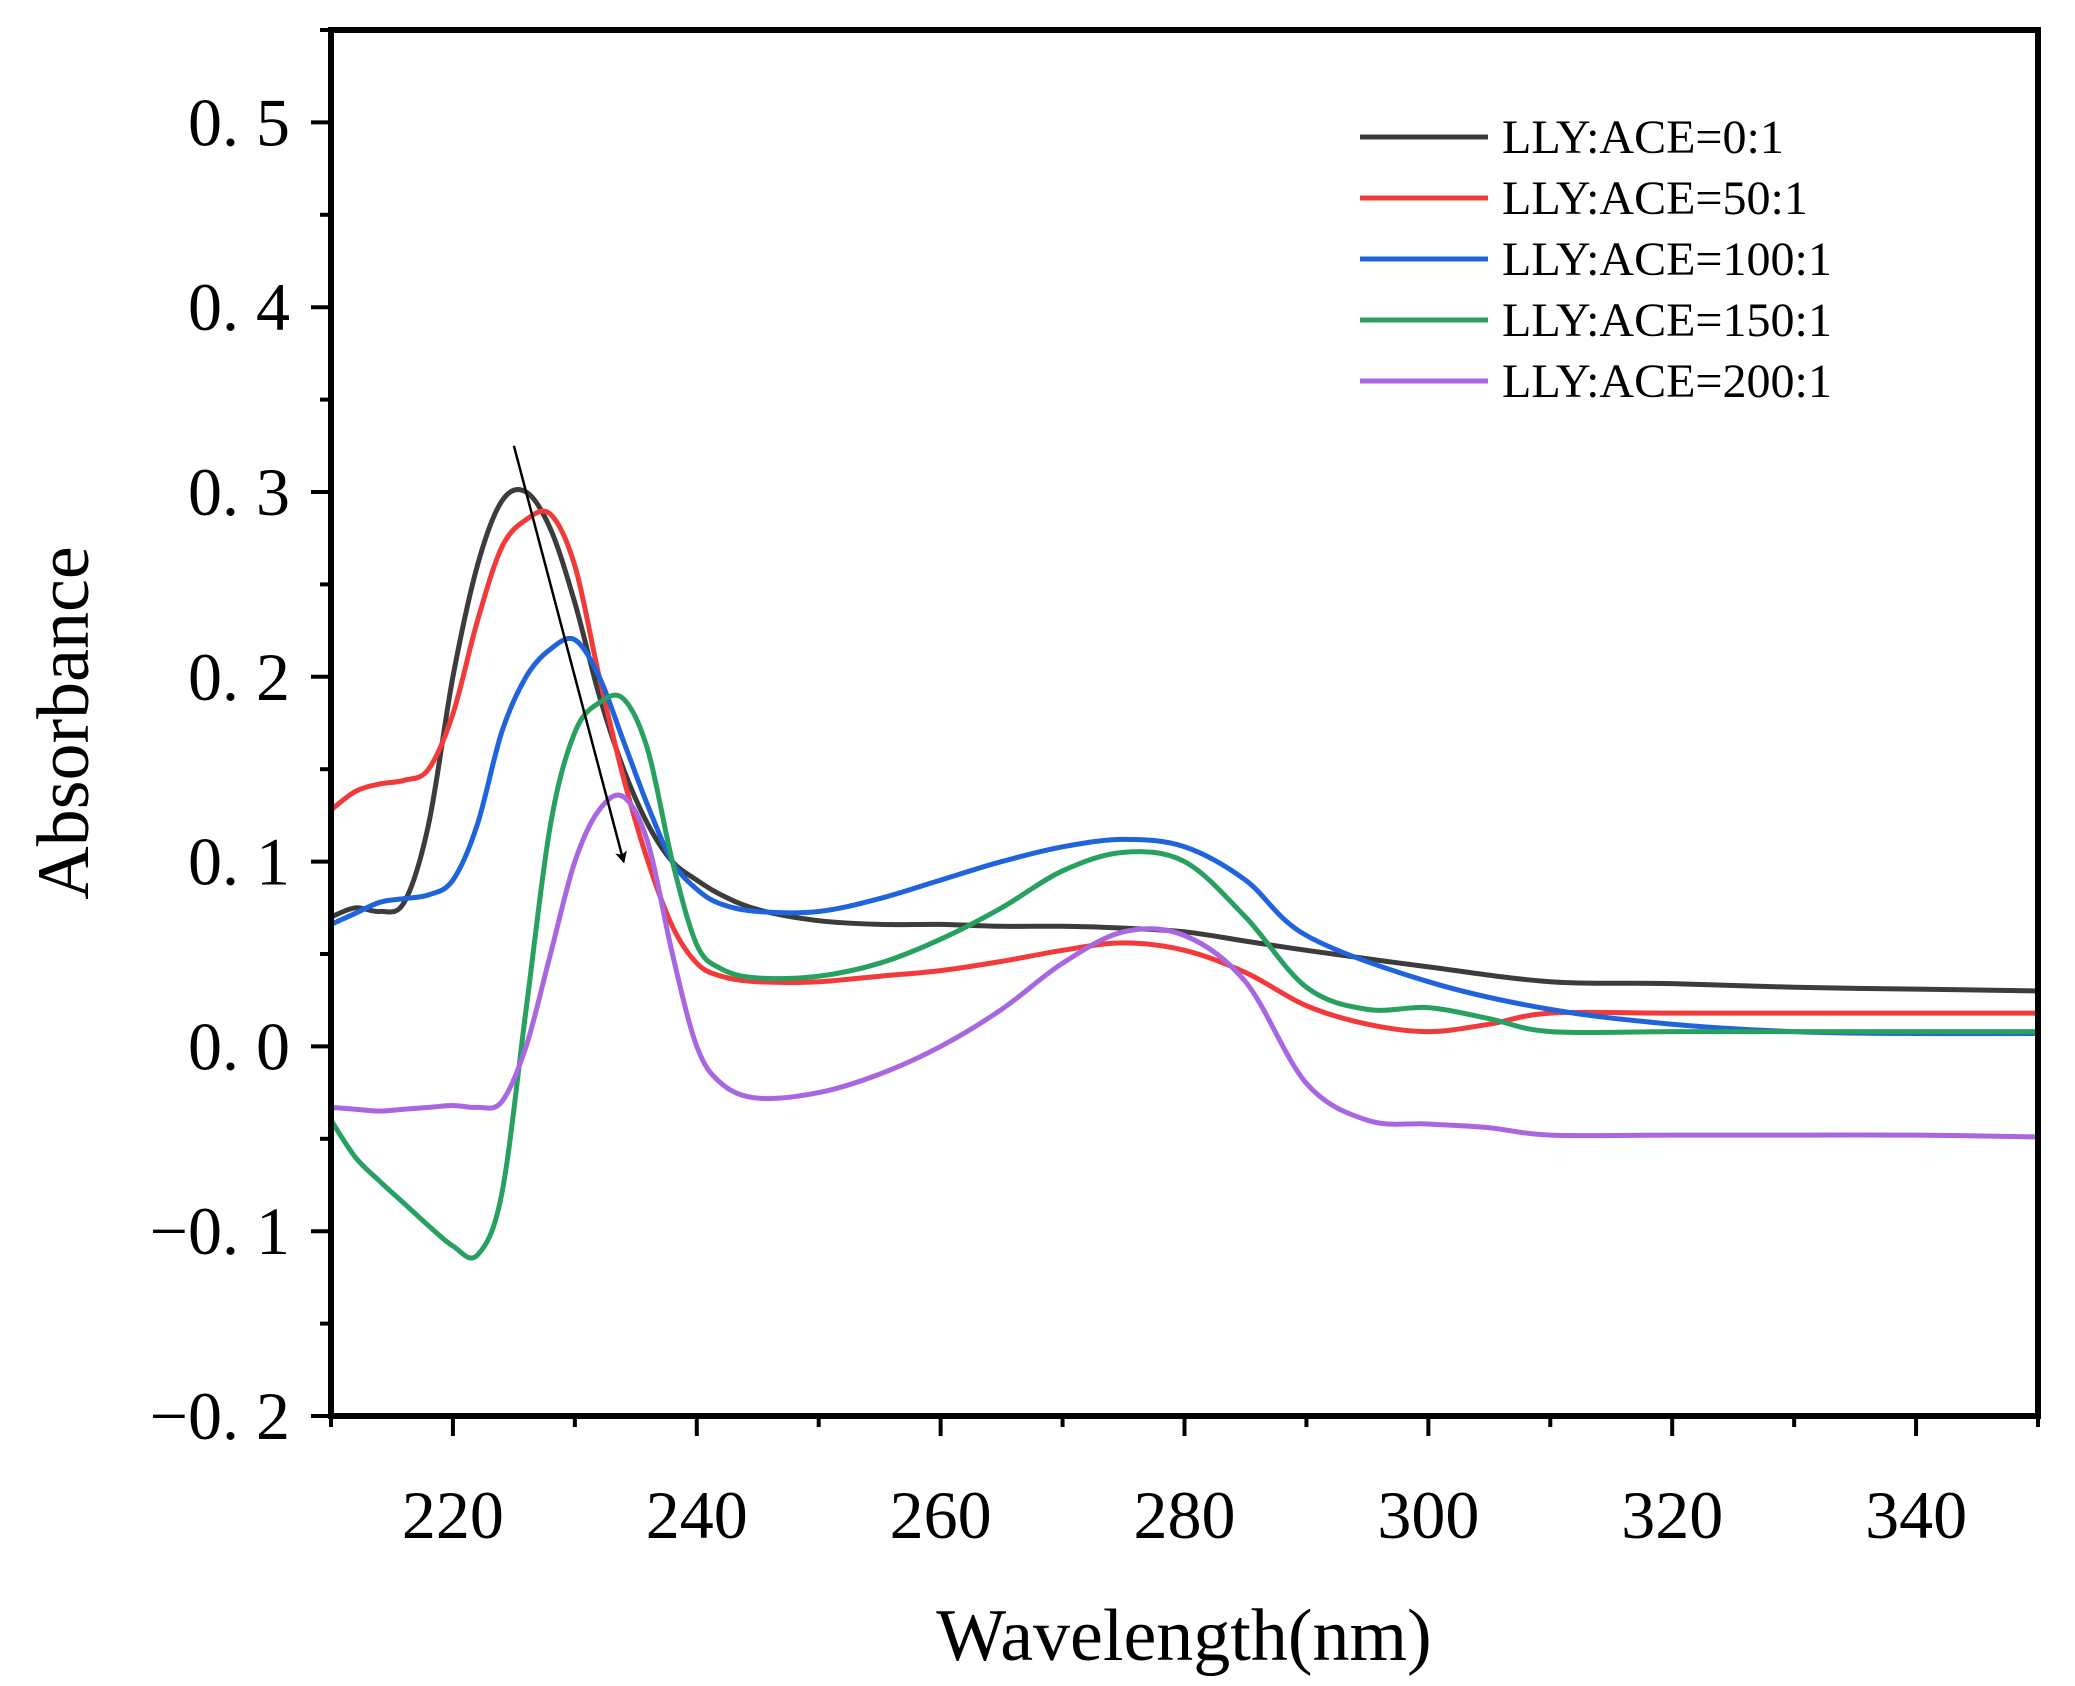  I want to click on y-tick-label: −0. 1, so click(220, 1231).